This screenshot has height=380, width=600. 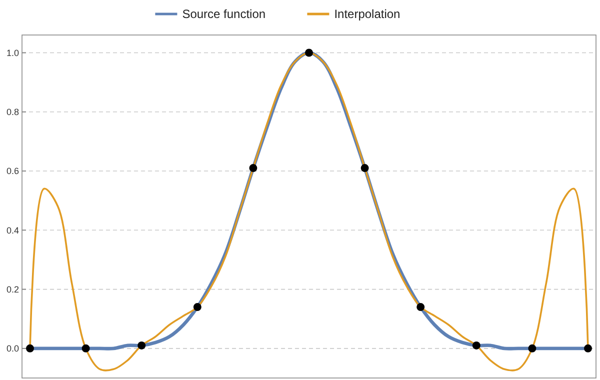 What do you see at coordinates (12, 230) in the screenshot?
I see `y-tick-label: 0.4` at bounding box center [12, 230].